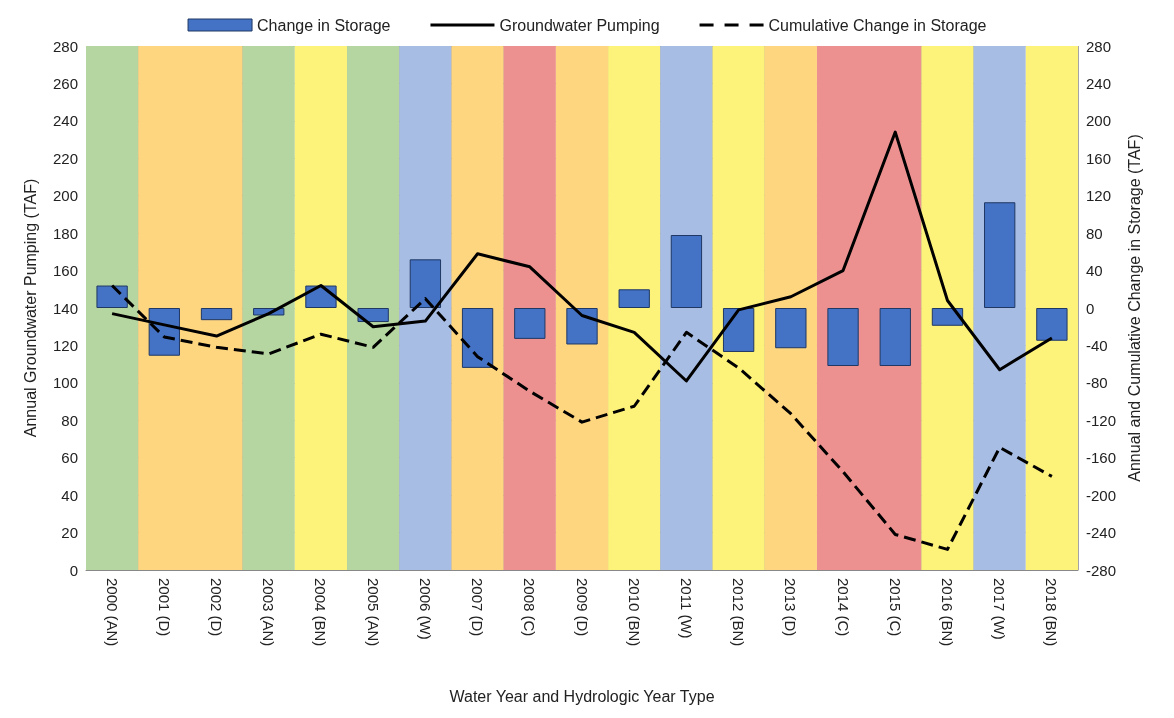  Describe the element at coordinates (1099, 46) in the screenshot. I see `y2-tick-label: 280` at that location.